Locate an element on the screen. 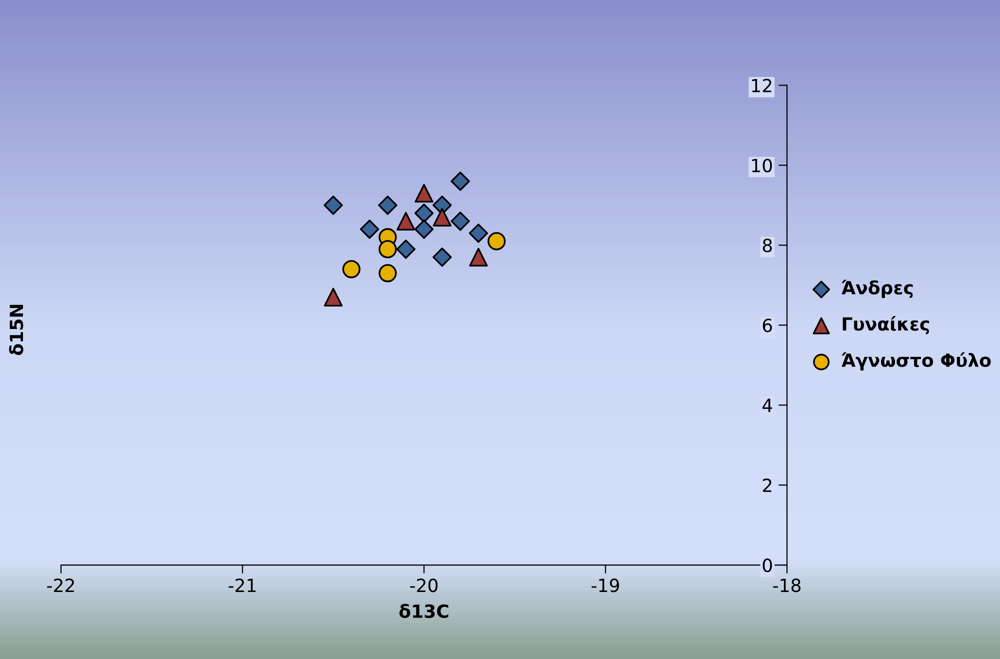  y-tick-label: 4 is located at coordinates (767, 405).